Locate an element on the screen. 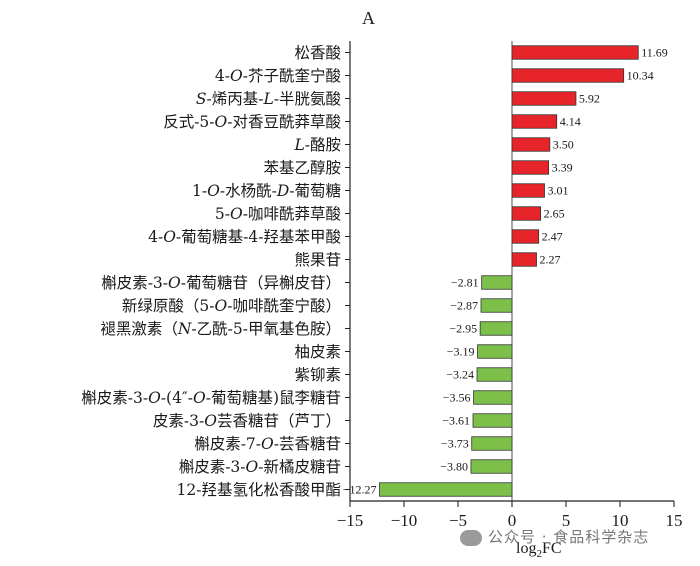 The image size is (700, 566). x-tick-label: 10 is located at coordinates (620, 520).